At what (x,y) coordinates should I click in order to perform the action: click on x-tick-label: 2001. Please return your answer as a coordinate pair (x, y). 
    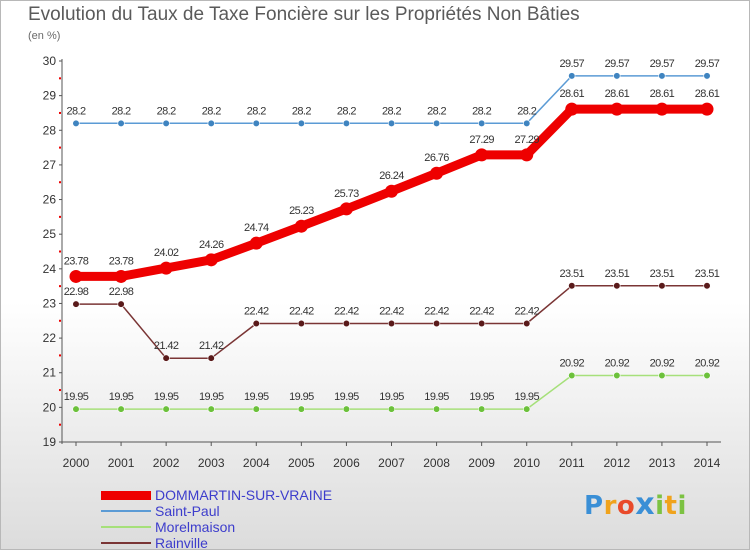
    Looking at the image, I should click on (121, 463).